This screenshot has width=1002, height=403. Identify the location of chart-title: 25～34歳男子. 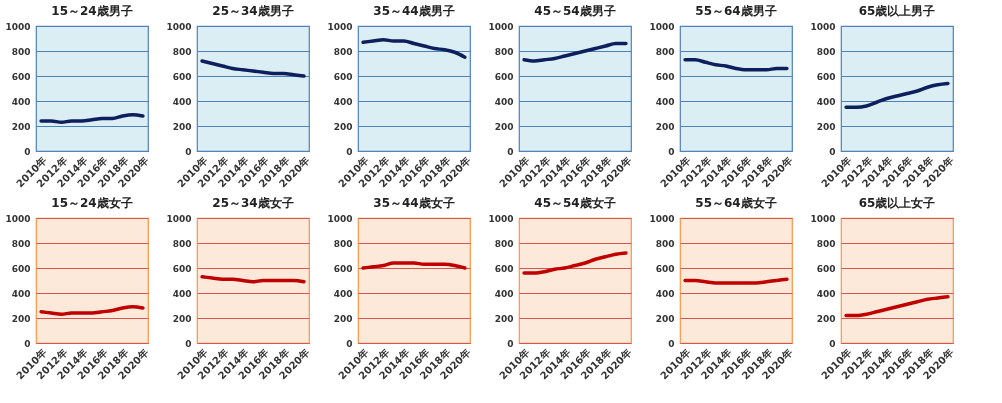
(253, 11).